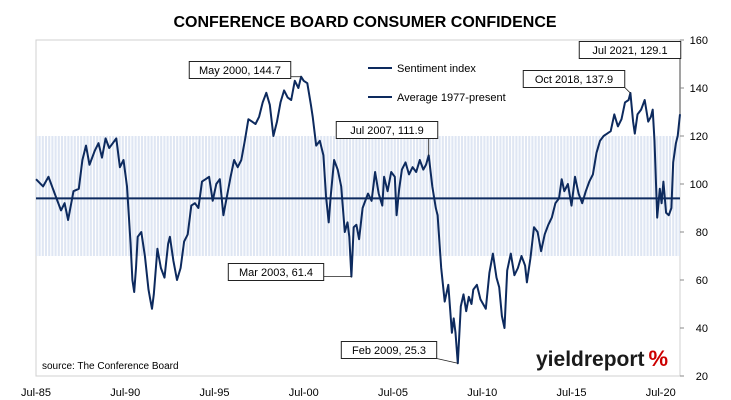 The height and width of the screenshot is (400, 731). Describe the element at coordinates (661, 393) in the screenshot. I see `x-tick-label: Jul-20` at that location.